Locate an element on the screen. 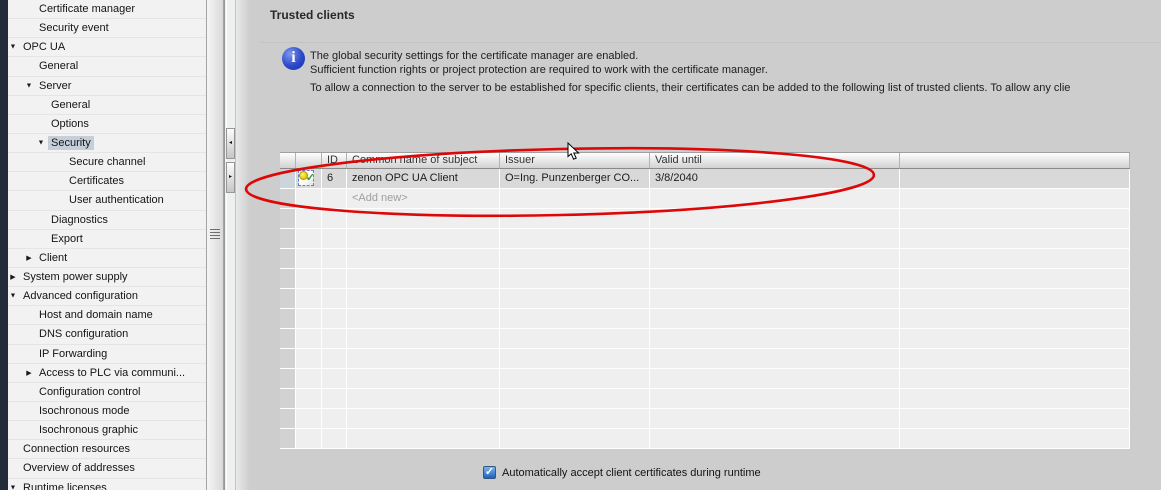  sidebar-scrollbar is located at coordinates (215, 245).